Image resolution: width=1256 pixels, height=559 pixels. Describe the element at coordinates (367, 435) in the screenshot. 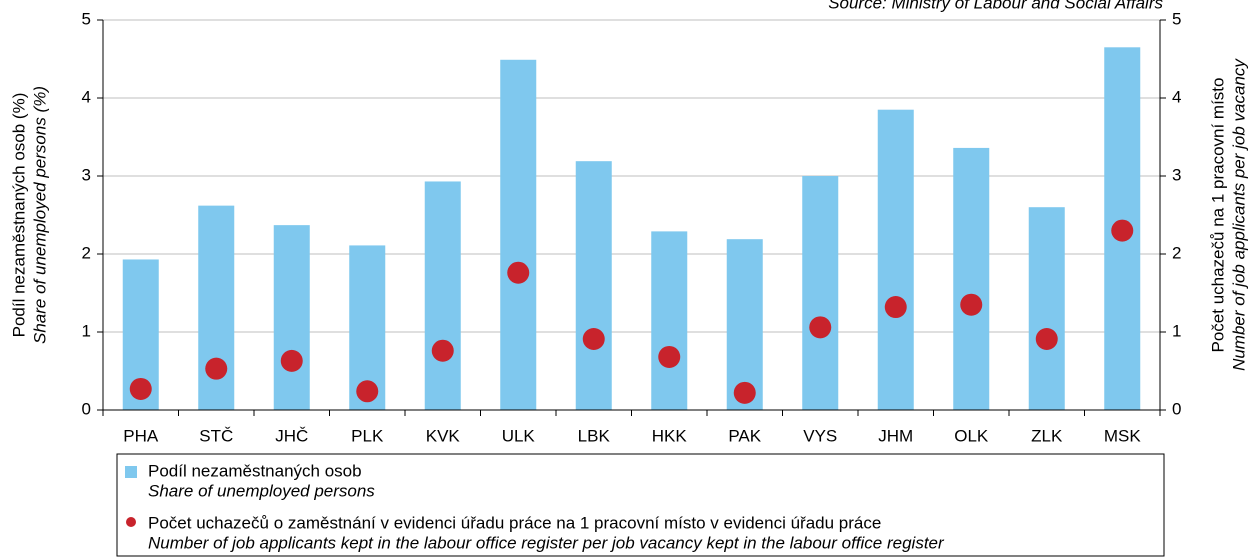

I see `x-tick-label: PLK` at that location.